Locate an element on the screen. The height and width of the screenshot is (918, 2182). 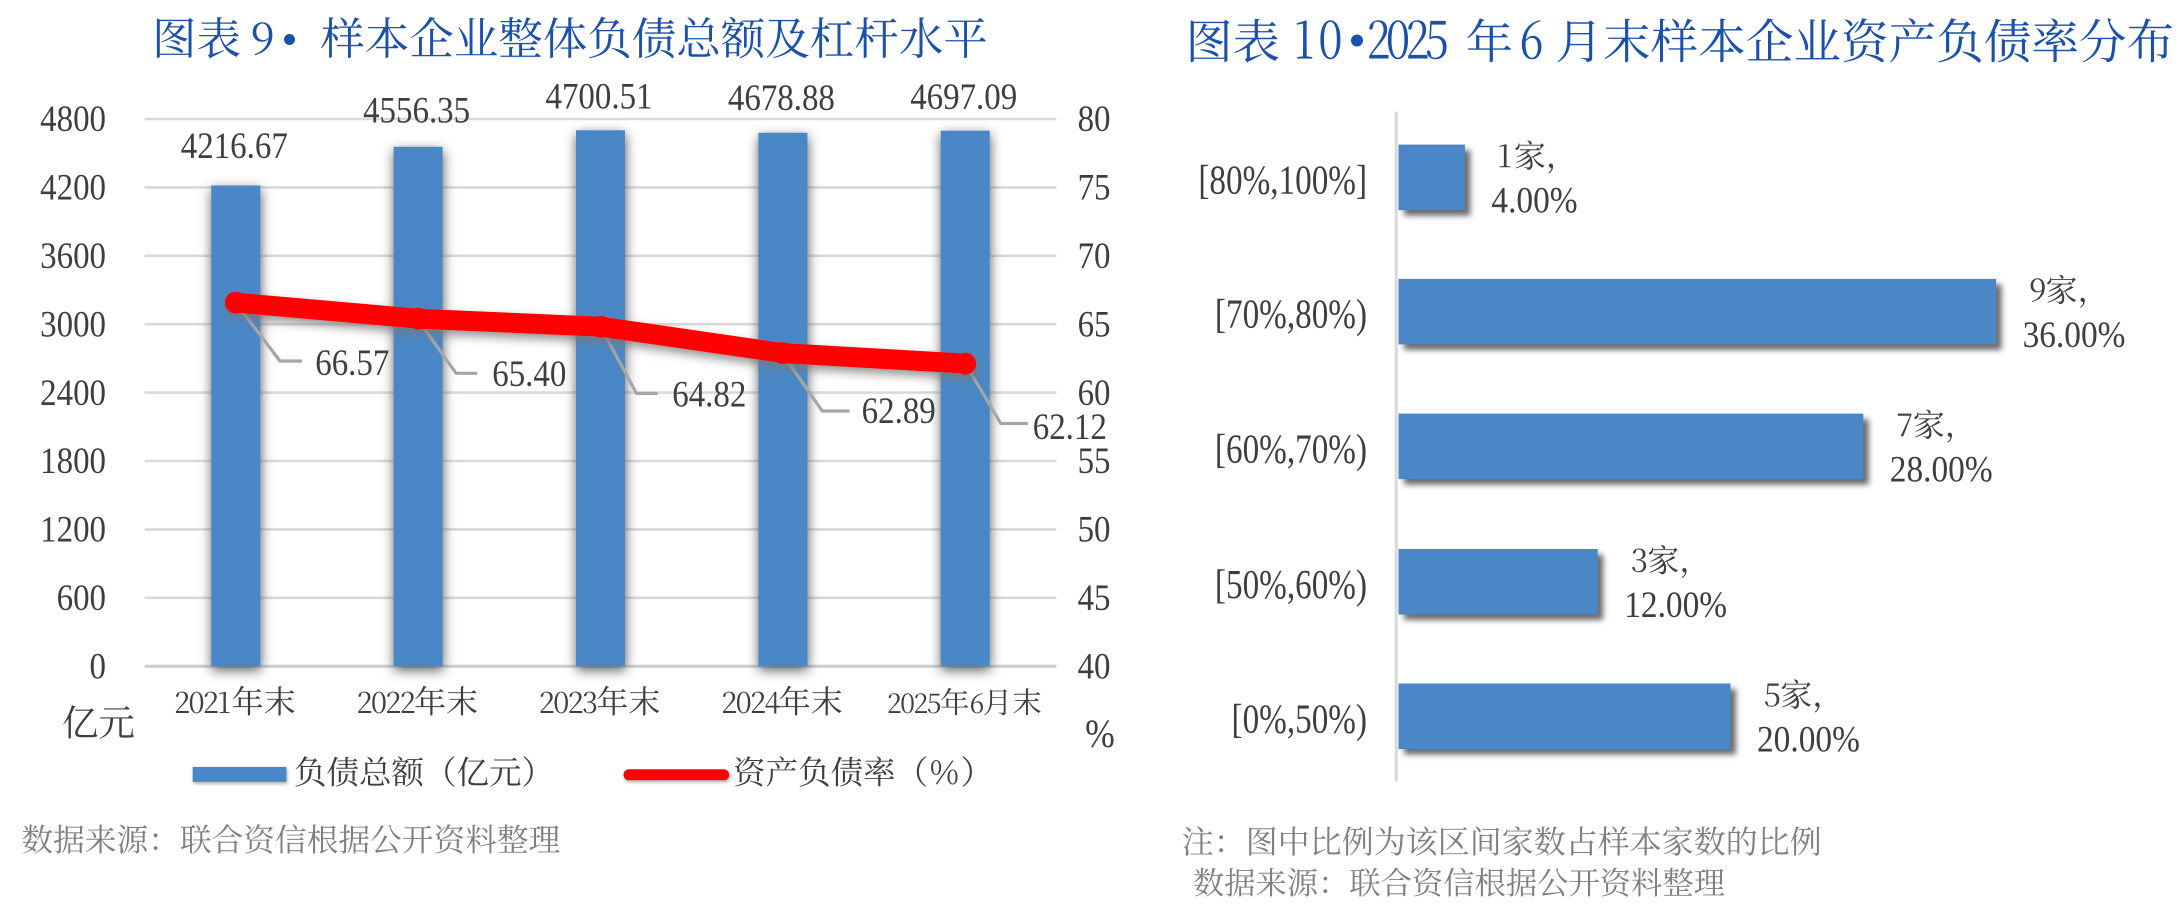
svg-text: 1200 is located at coordinates (73, 529).